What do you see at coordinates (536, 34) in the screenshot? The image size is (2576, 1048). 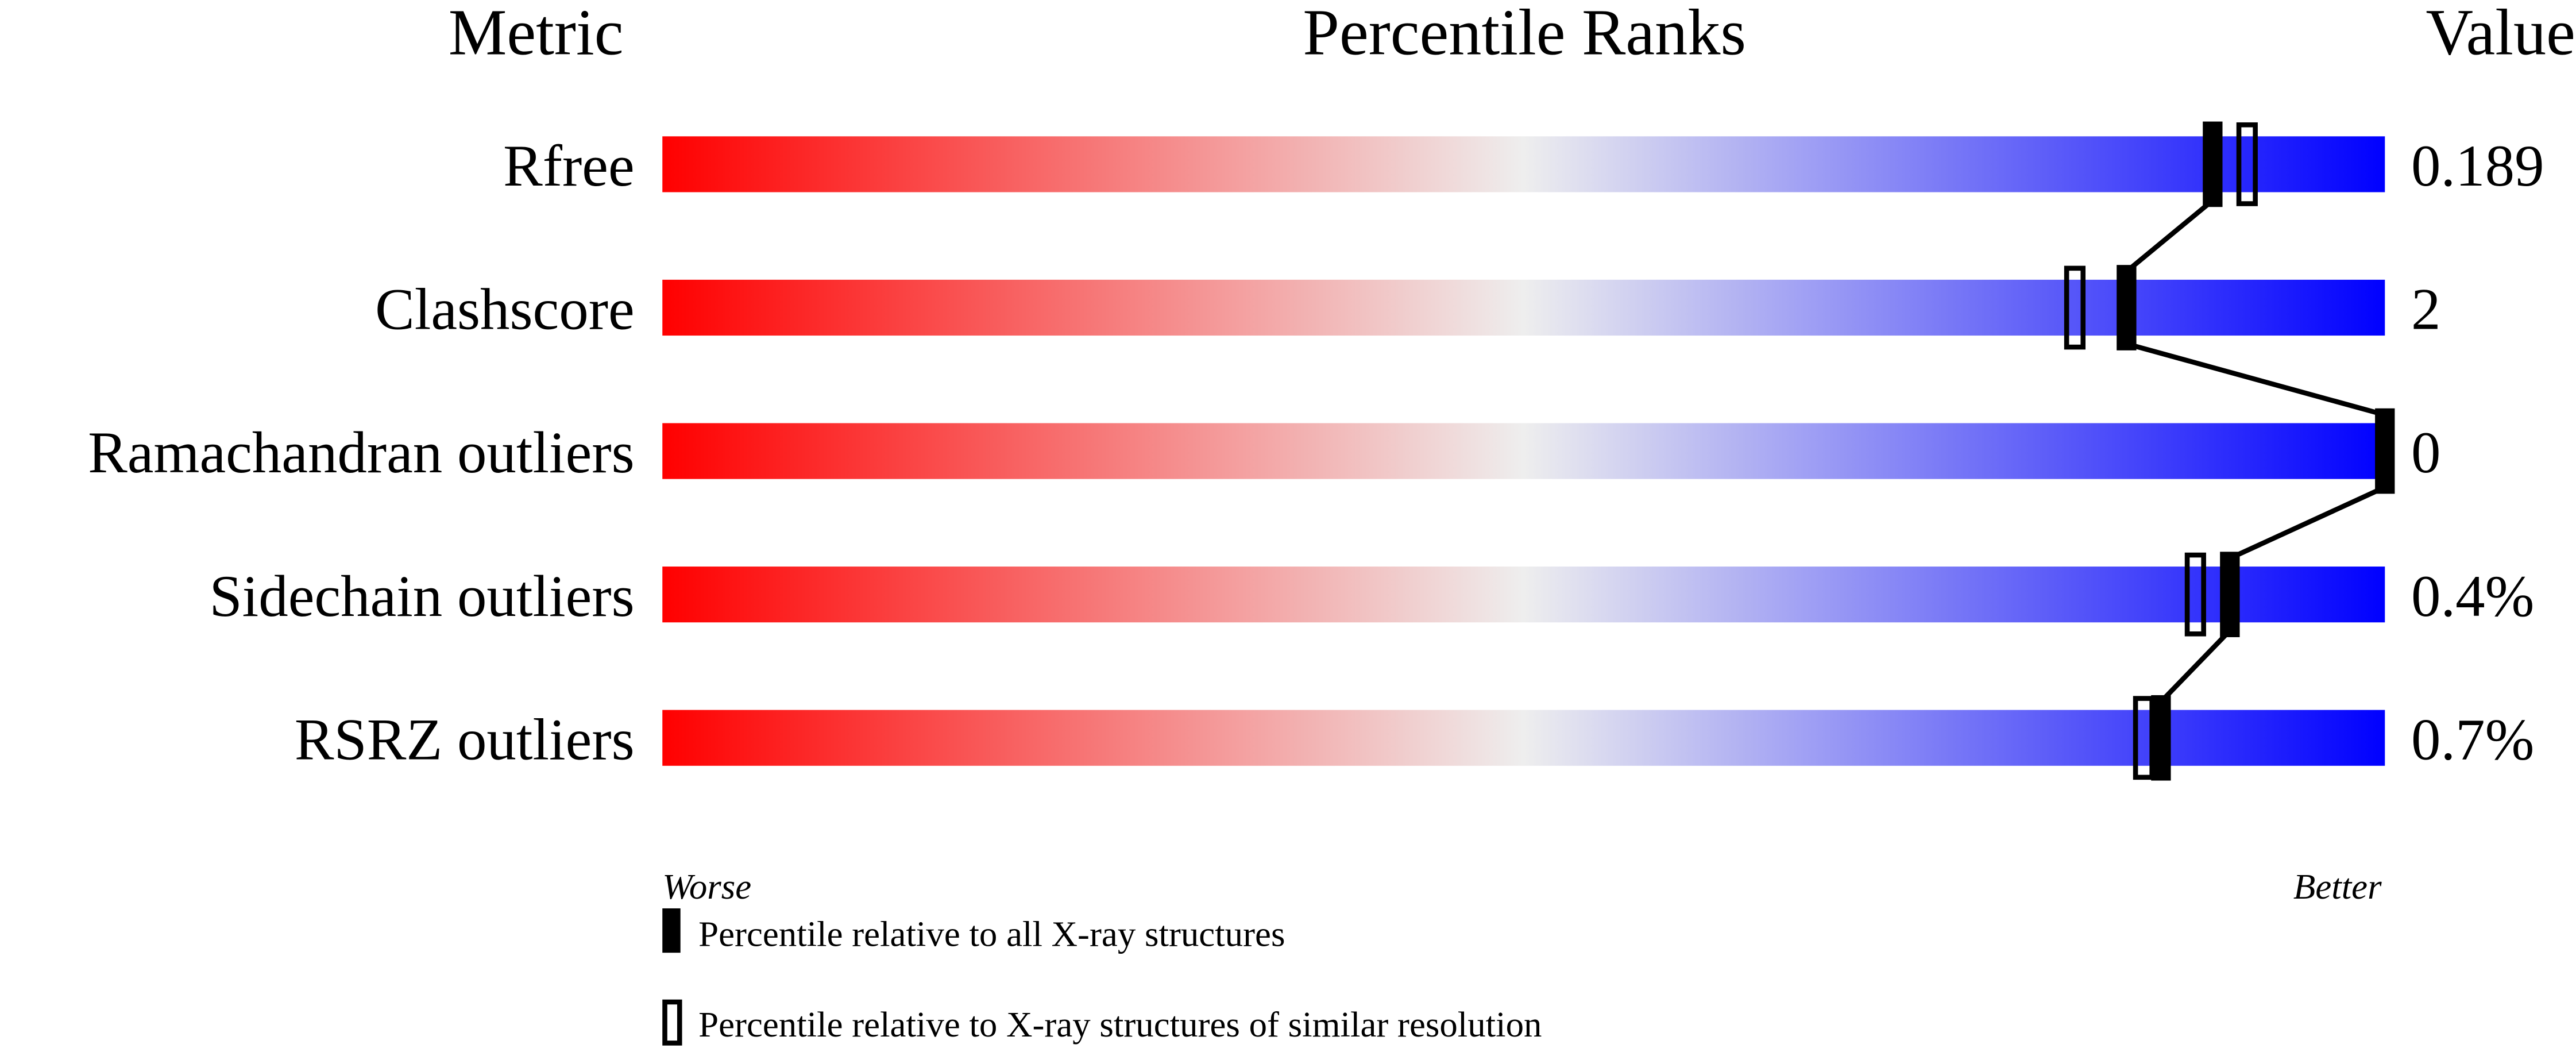 I see `header-metric: Metric` at bounding box center [536, 34].